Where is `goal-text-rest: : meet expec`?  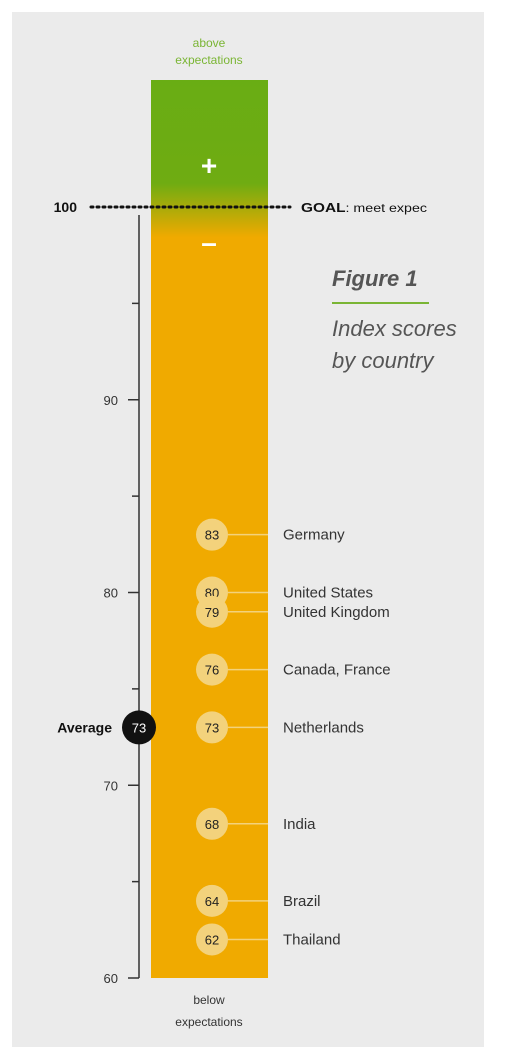
goal-text-rest: : meet expec is located at coordinates (386, 208).